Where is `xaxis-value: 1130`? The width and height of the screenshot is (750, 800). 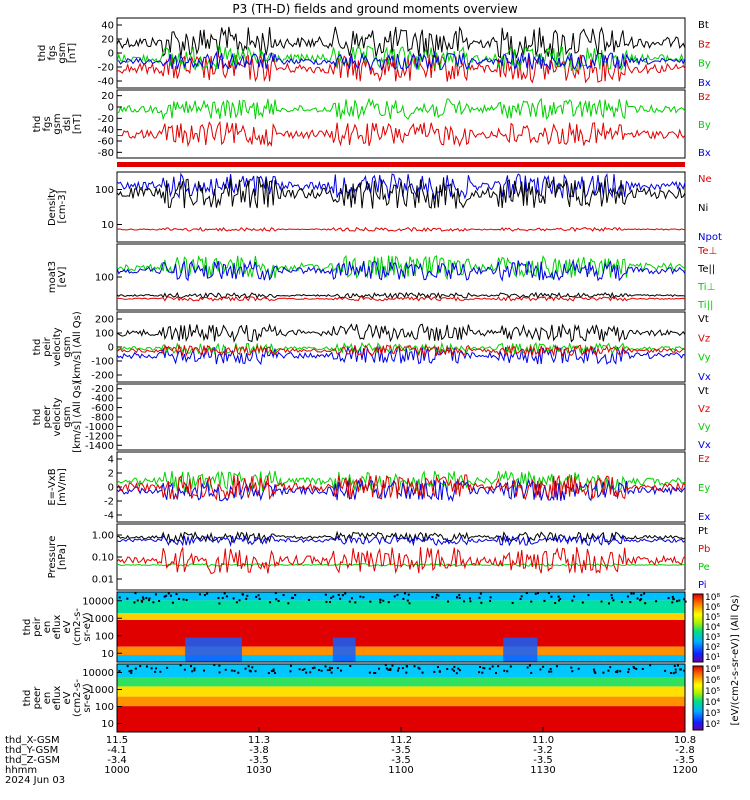
xaxis-value: 1130 is located at coordinates (542, 770).